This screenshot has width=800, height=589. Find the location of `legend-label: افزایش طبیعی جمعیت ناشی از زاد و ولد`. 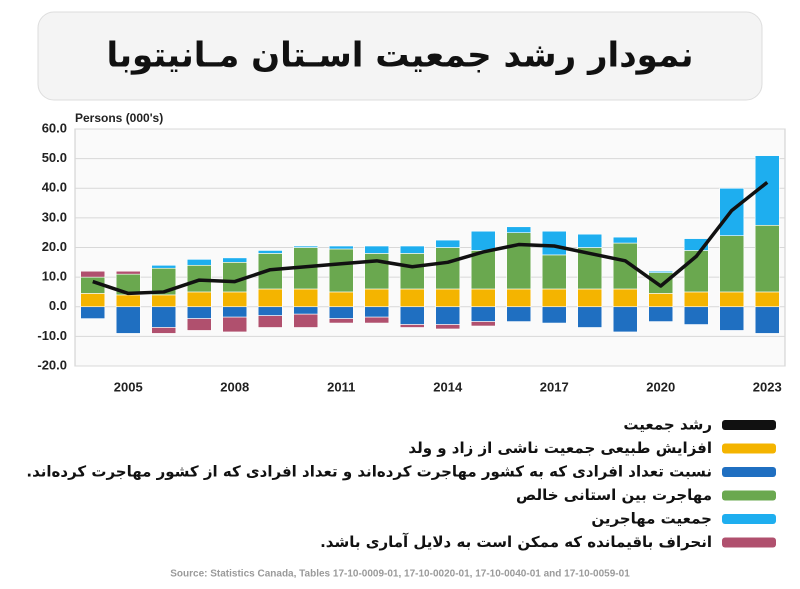

legend-label: افزایش طبیعی جمعیت ناشی از زاد و ولد is located at coordinates (560, 448).